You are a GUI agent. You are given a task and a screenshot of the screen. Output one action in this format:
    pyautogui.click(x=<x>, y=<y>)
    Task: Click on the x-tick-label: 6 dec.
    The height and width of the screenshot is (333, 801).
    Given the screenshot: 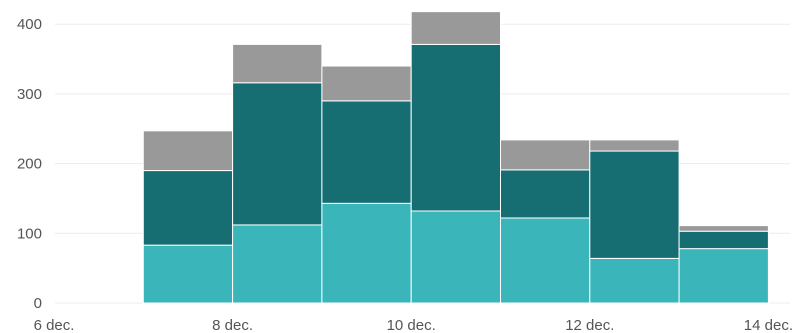 What is the action you would take?
    pyautogui.click(x=54, y=325)
    